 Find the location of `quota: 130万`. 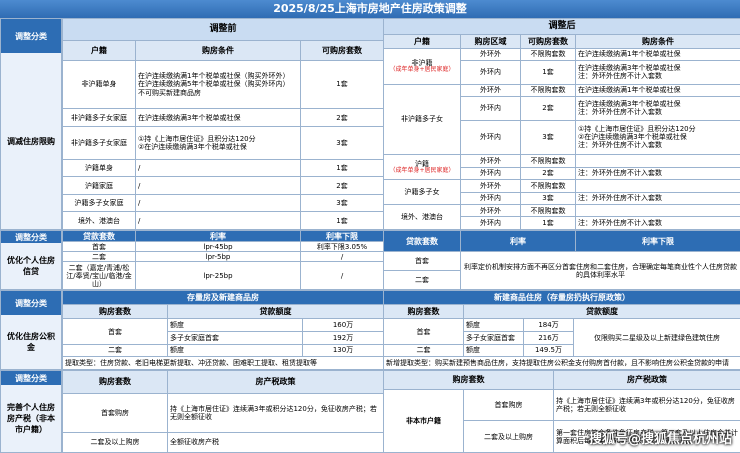

quota: 130万 is located at coordinates (343, 350).